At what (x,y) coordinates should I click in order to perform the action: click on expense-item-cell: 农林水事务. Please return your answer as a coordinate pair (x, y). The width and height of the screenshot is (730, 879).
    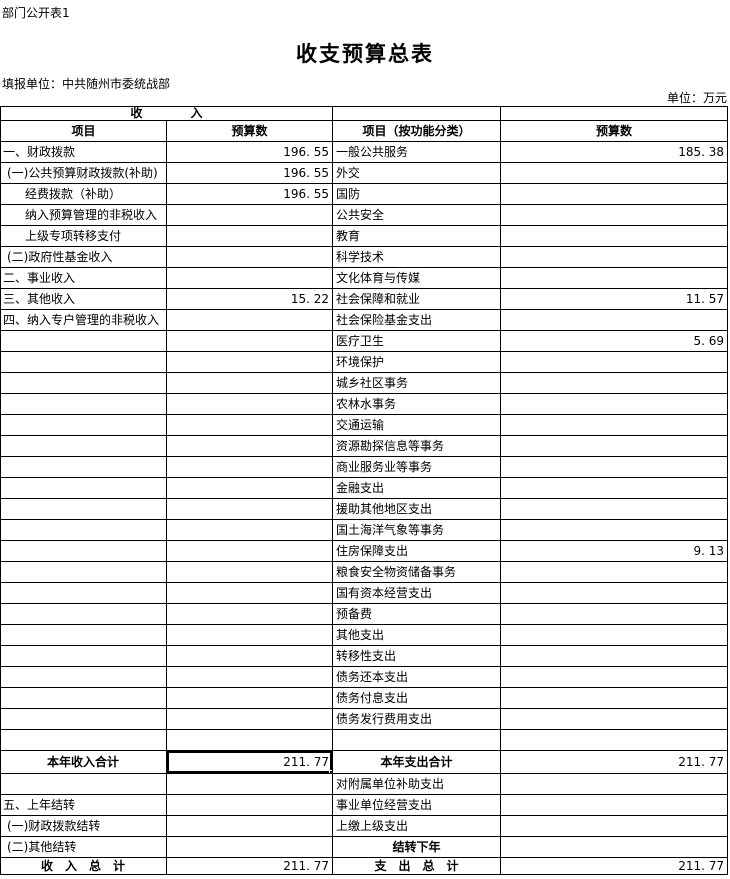
    Looking at the image, I should click on (417, 404).